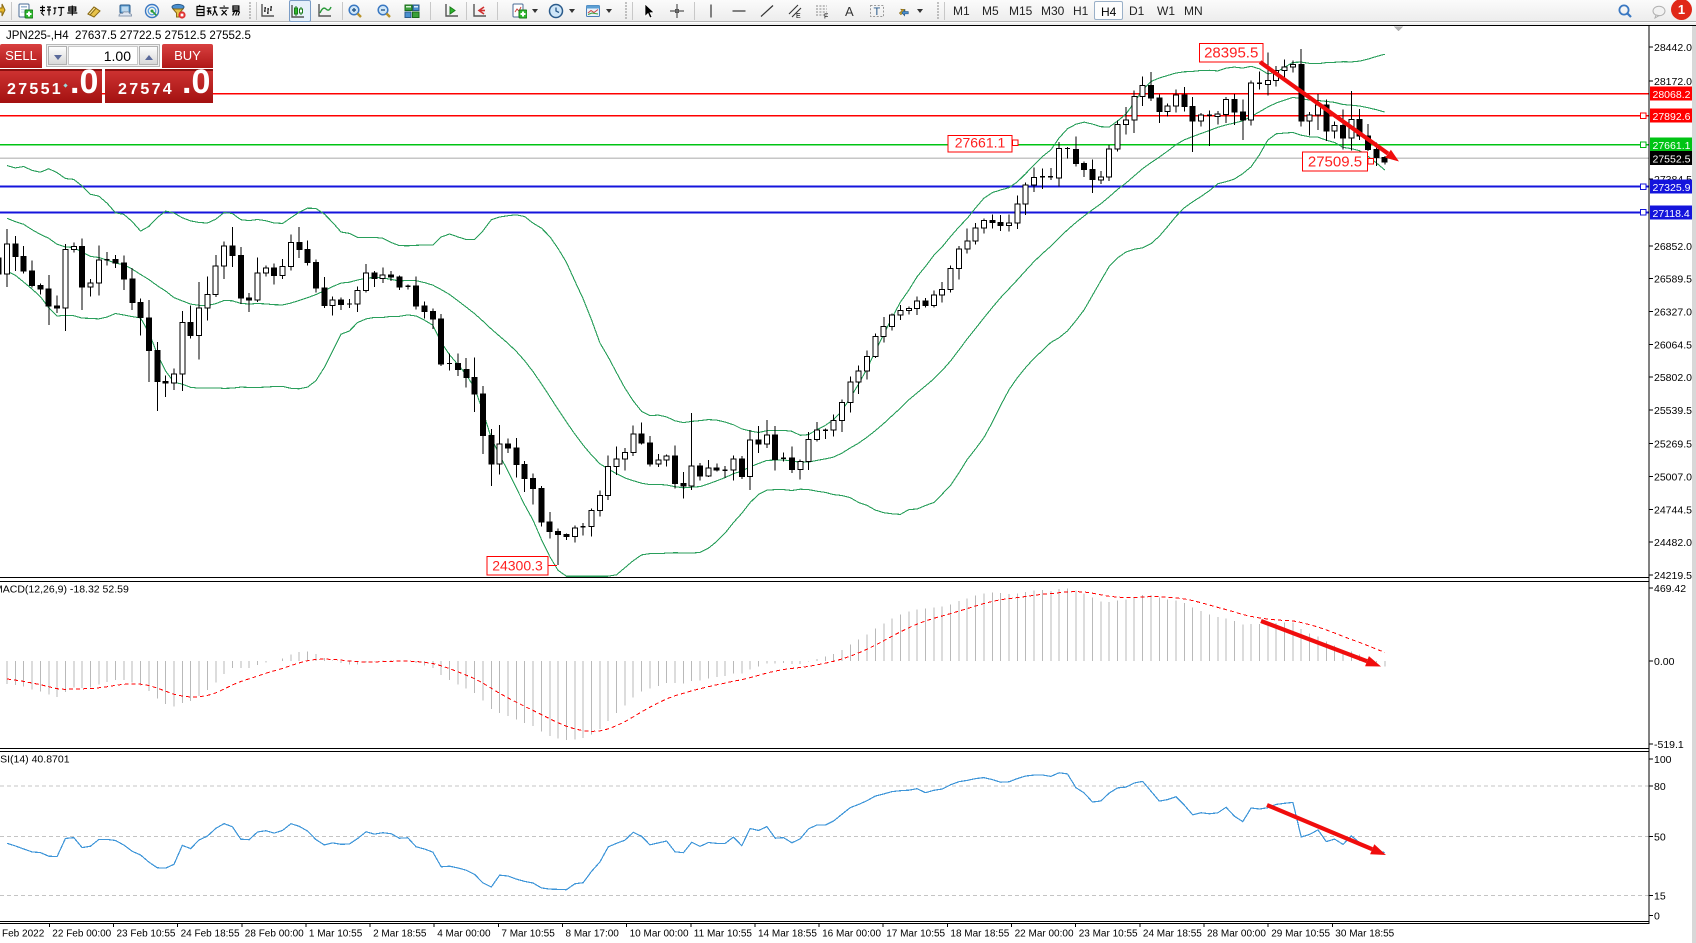 This screenshot has height=943, width=1696. Describe the element at coordinates (659, 934) in the screenshot. I see `svg-text: 10 Mar 00:00` at that location.